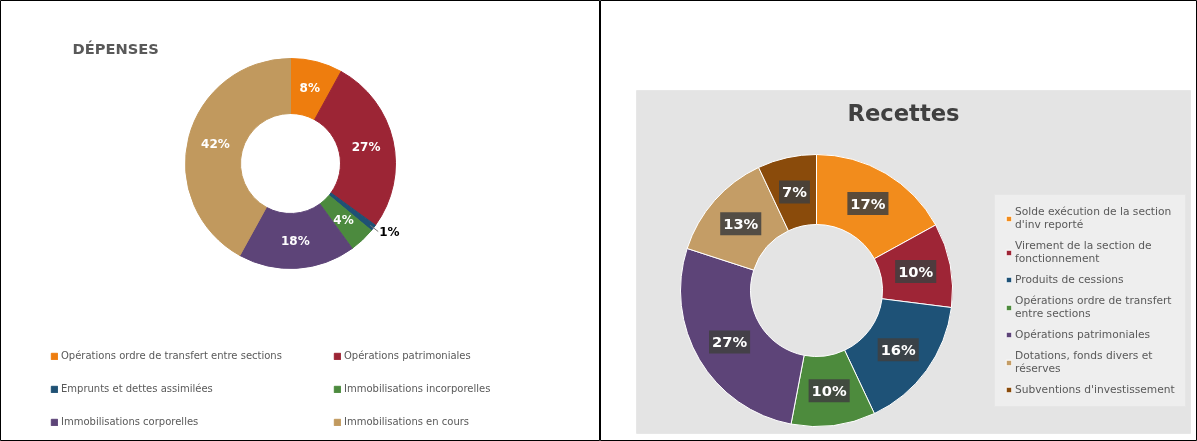 This screenshot has width=1197, height=441. I want to click on data-label: 4%, so click(343, 220).